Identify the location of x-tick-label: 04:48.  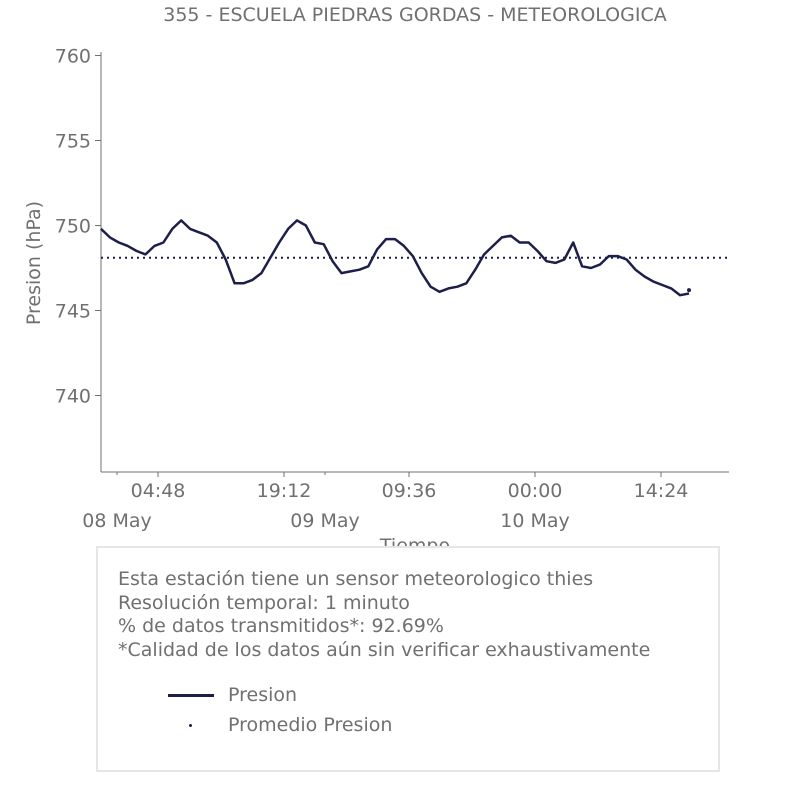
(158, 491).